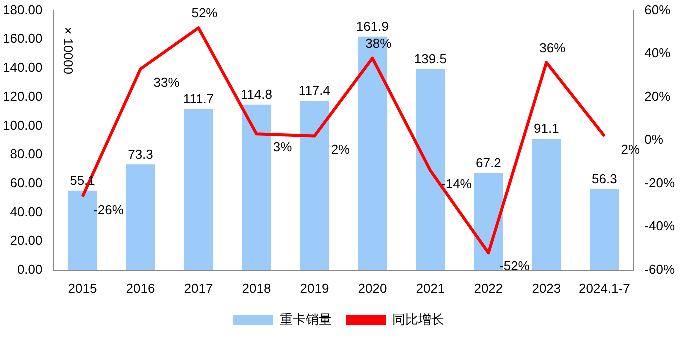 Image resolution: width=682 pixels, height=337 pixels. I want to click on y2-tick-label: -20%, so click(660, 182).